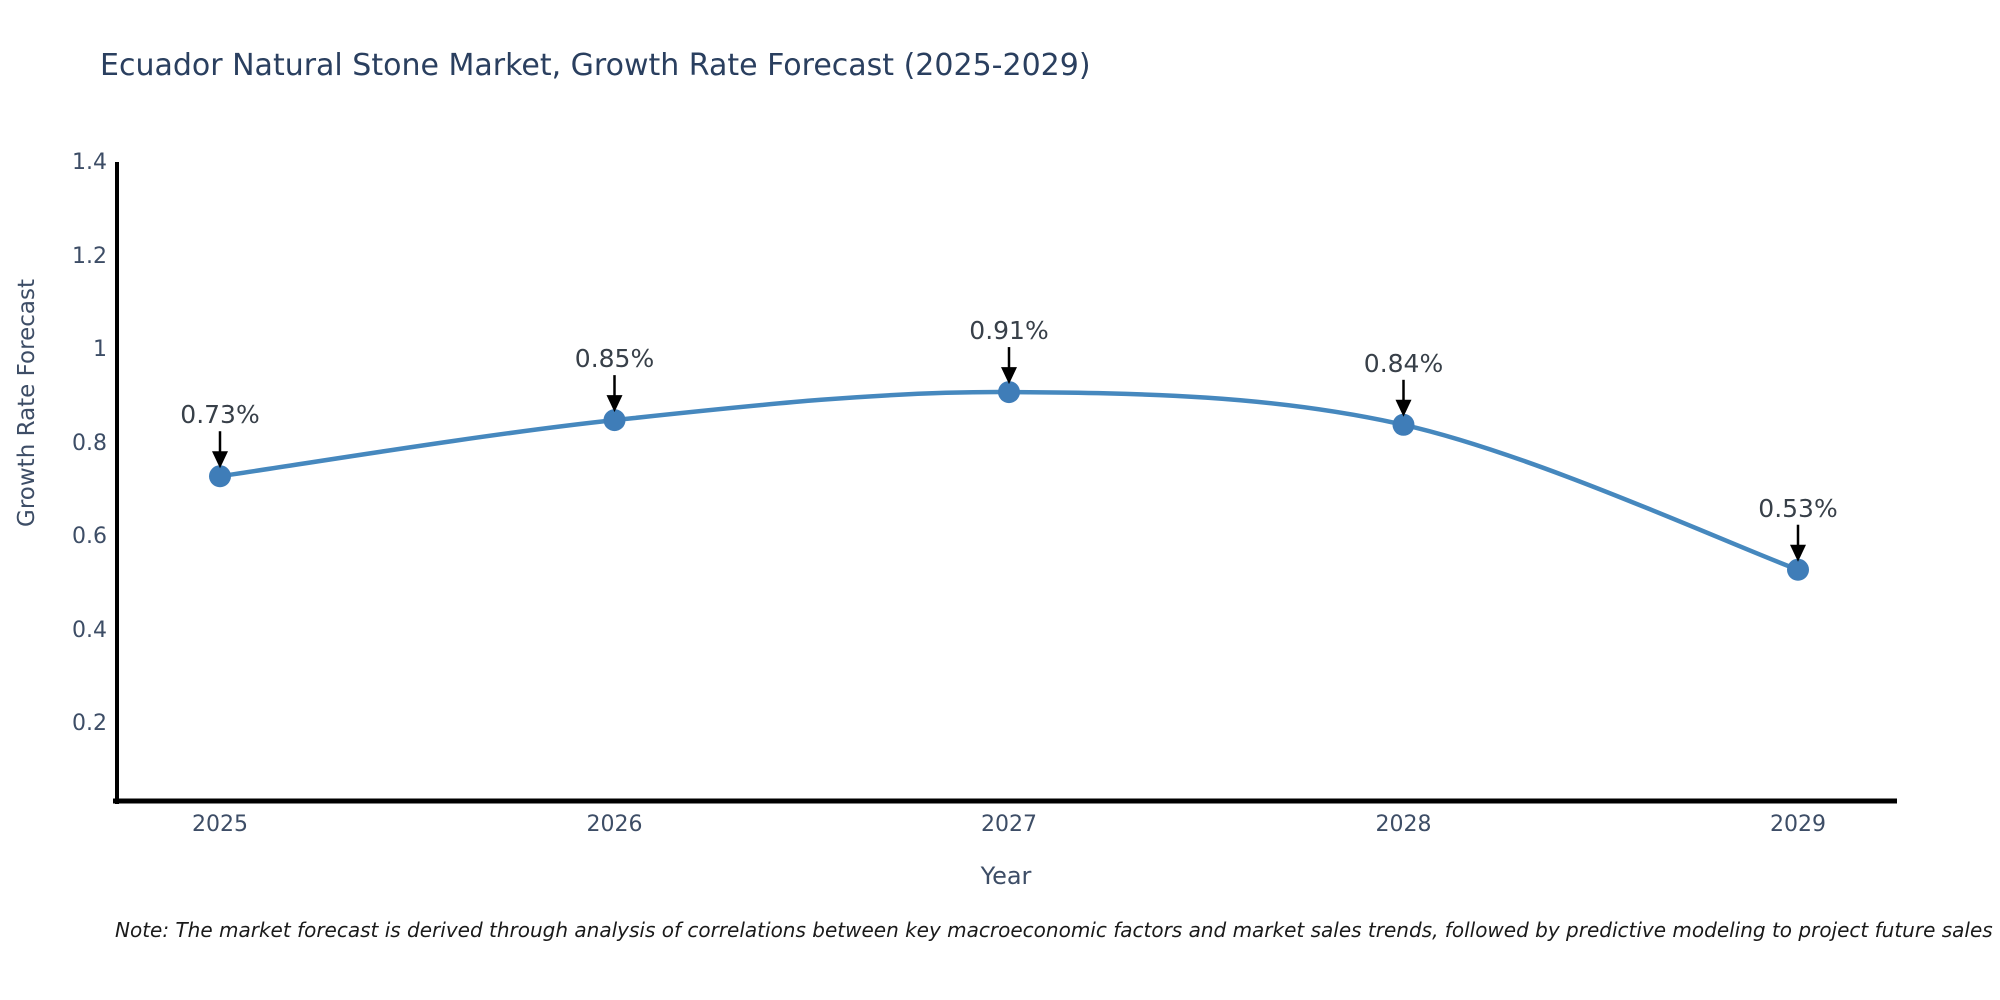 The height and width of the screenshot is (1000, 2000). What do you see at coordinates (220, 415) in the screenshot?
I see `data-point-annotation: 0.73%` at bounding box center [220, 415].